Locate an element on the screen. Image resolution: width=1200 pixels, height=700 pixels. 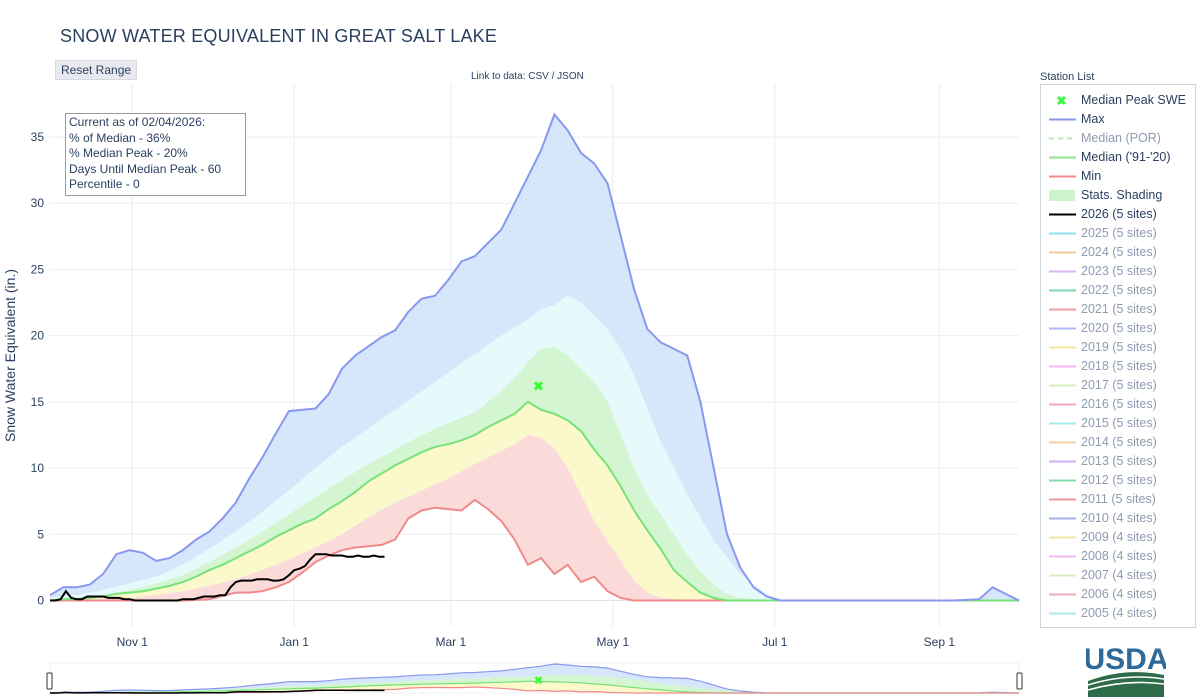
legend-item: 2005 (4 sites) is located at coordinates (1118, 613).